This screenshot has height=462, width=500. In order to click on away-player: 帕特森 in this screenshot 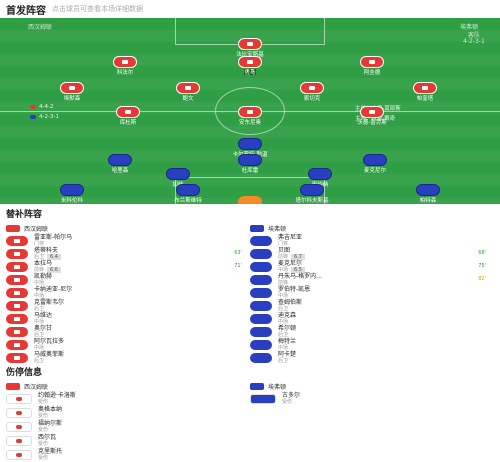, I will do `click(428, 194)`.